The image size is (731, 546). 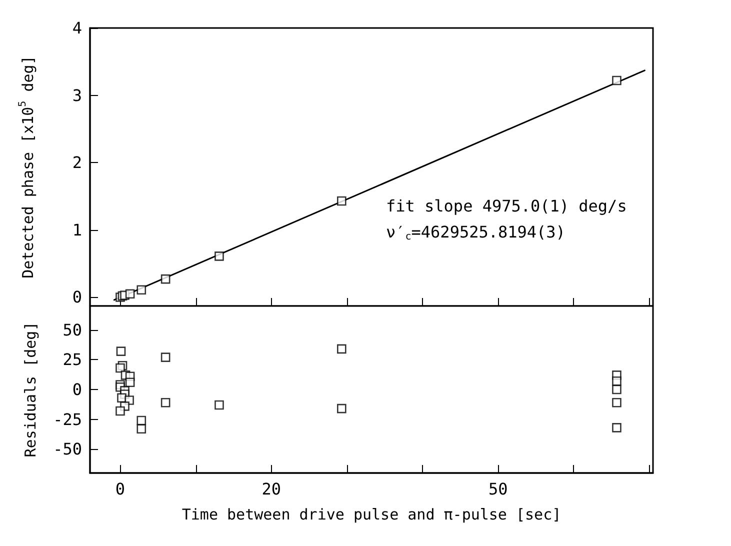 I want to click on y-tick-label: 1, so click(x=77, y=230).